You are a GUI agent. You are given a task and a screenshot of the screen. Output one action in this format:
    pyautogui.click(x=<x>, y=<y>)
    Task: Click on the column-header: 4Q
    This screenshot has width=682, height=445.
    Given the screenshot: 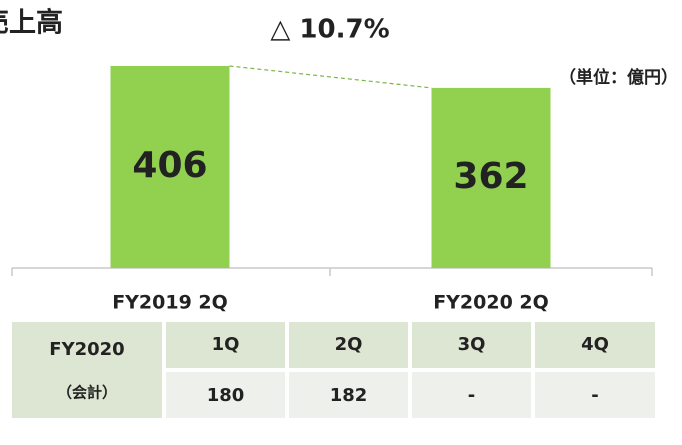 What is the action you would take?
    pyautogui.click(x=595, y=344)
    